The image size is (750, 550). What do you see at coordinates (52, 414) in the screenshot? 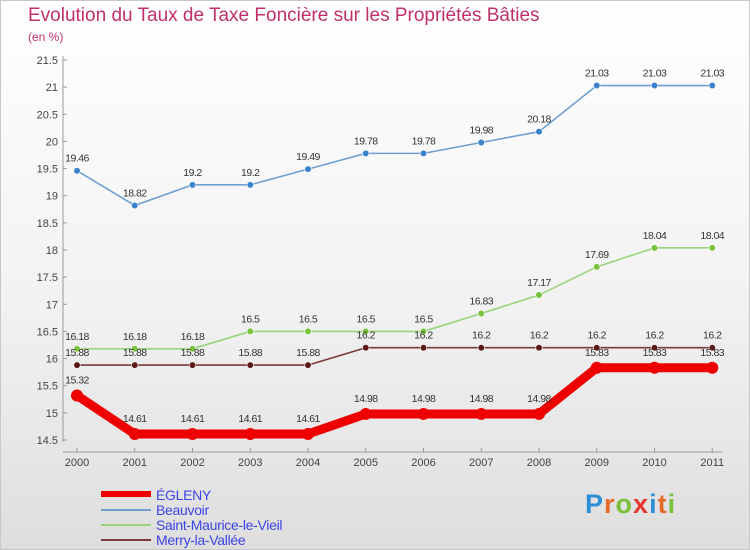
I see `y-tick-label: 15` at bounding box center [52, 414].